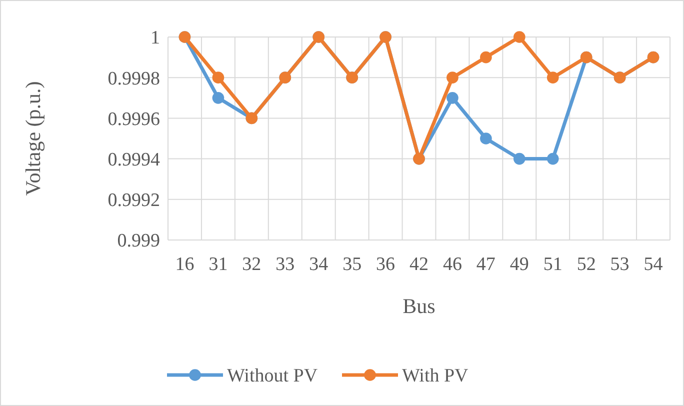  I want to click on x-tick-label: 53, so click(620, 264).